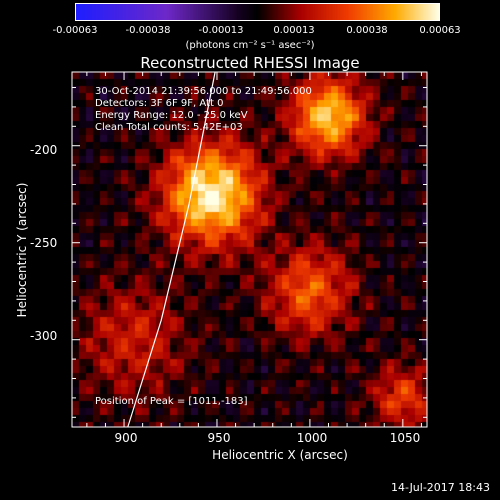 The height and width of the screenshot is (500, 500). What do you see at coordinates (440, 487) in the screenshot?
I see `timestamp: 14-Jul-2017 18:43` at bounding box center [440, 487].